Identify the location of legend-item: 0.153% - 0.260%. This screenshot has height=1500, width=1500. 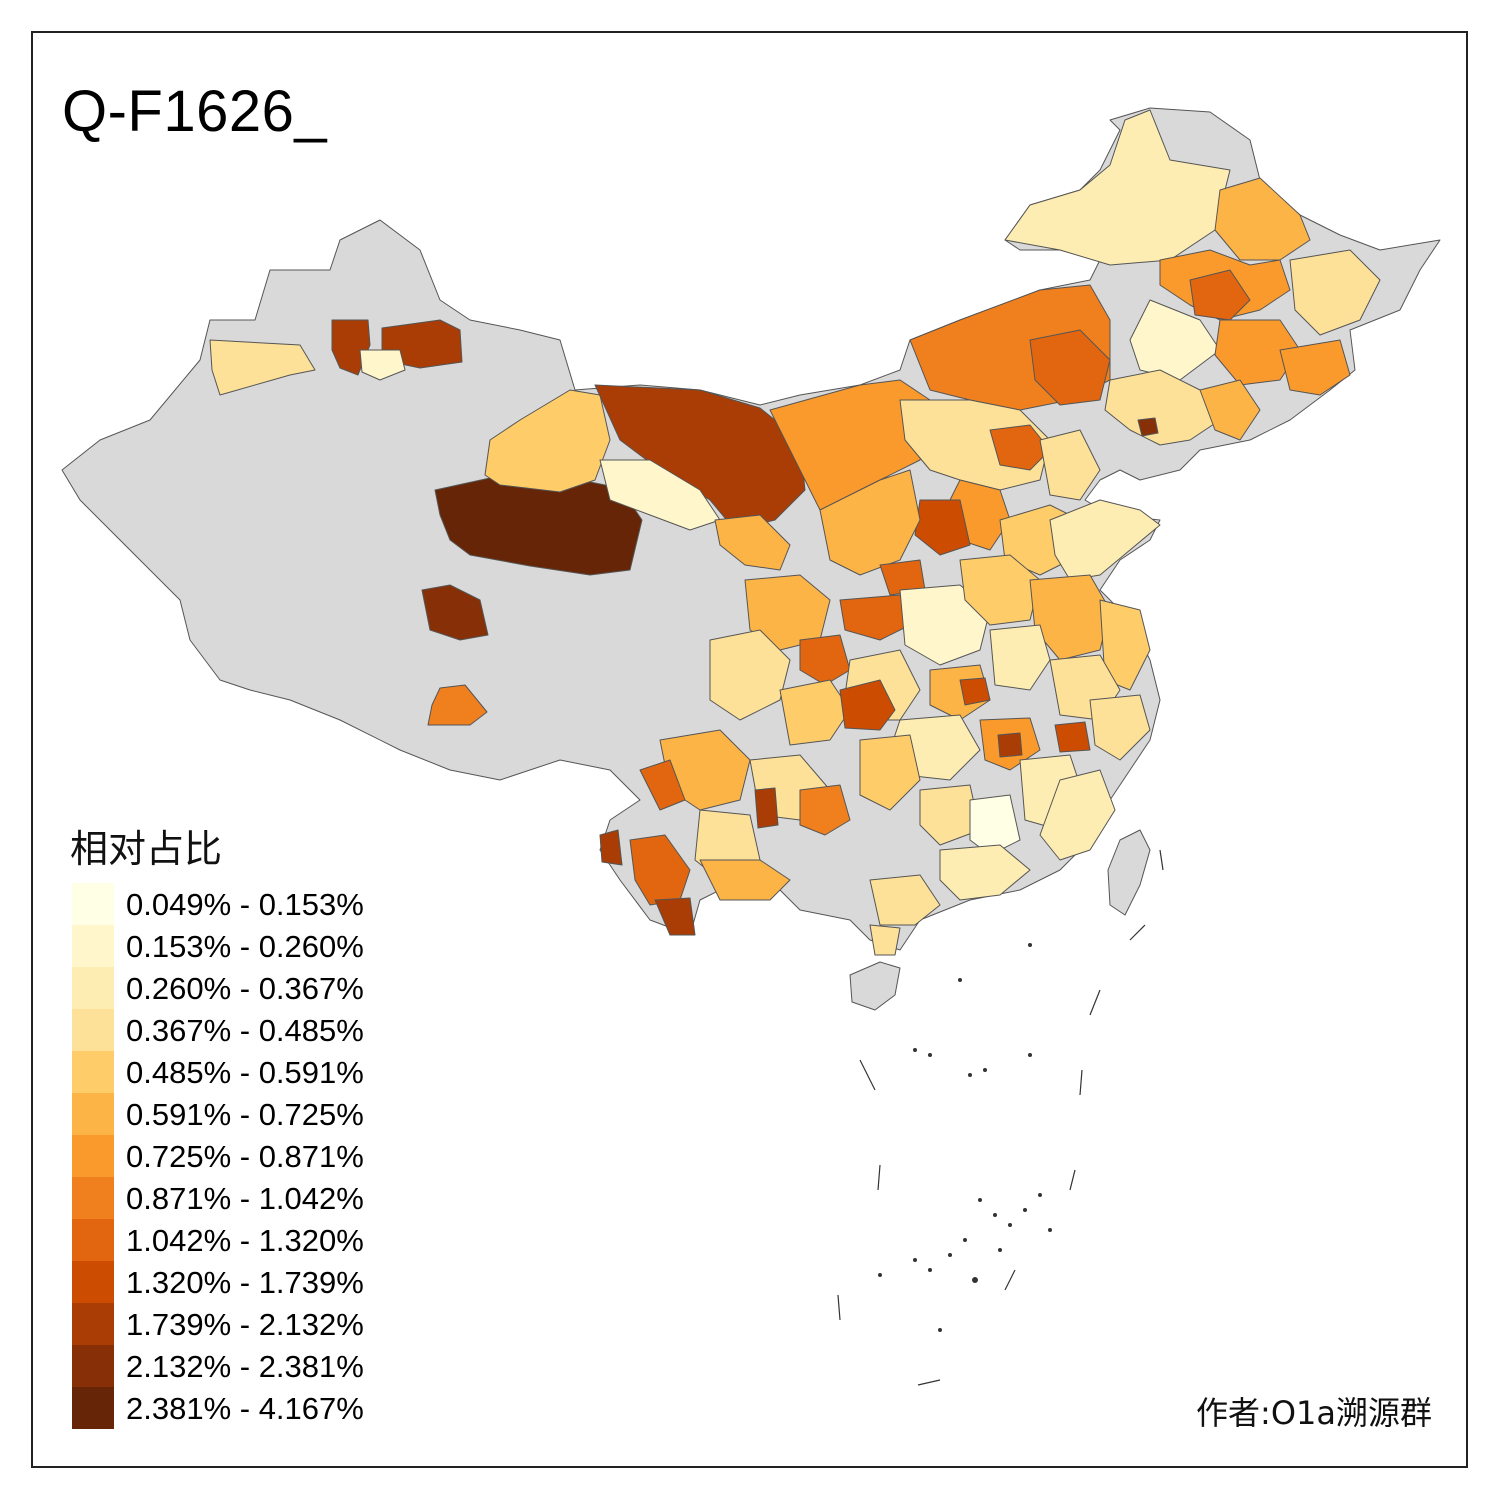
(242, 946).